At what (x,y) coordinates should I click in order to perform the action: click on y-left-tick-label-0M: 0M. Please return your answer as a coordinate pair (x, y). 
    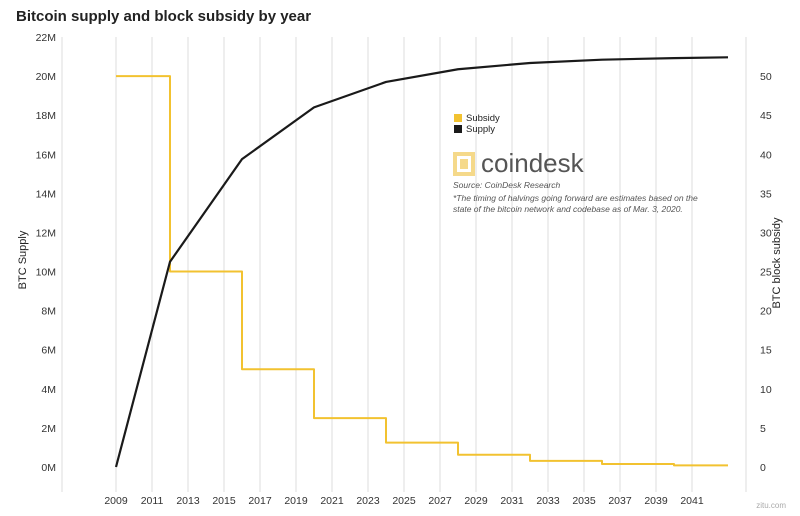
    Looking at the image, I should click on (48, 468).